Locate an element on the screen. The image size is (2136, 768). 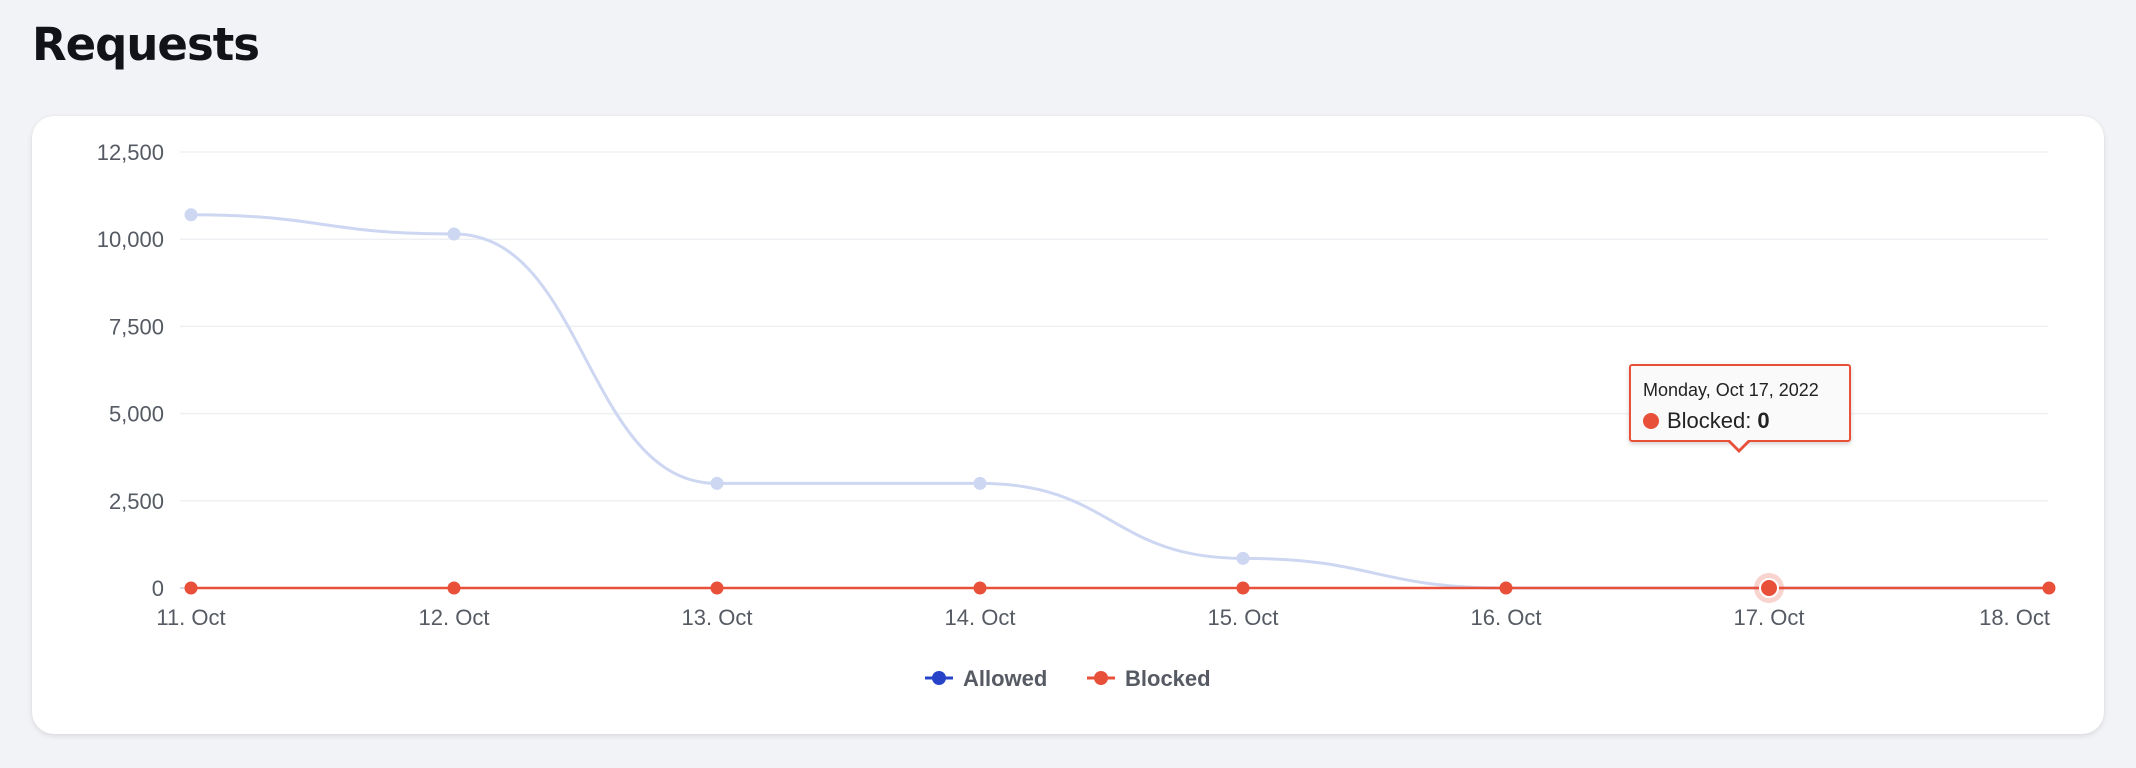
page-title: Requests is located at coordinates (146, 44).